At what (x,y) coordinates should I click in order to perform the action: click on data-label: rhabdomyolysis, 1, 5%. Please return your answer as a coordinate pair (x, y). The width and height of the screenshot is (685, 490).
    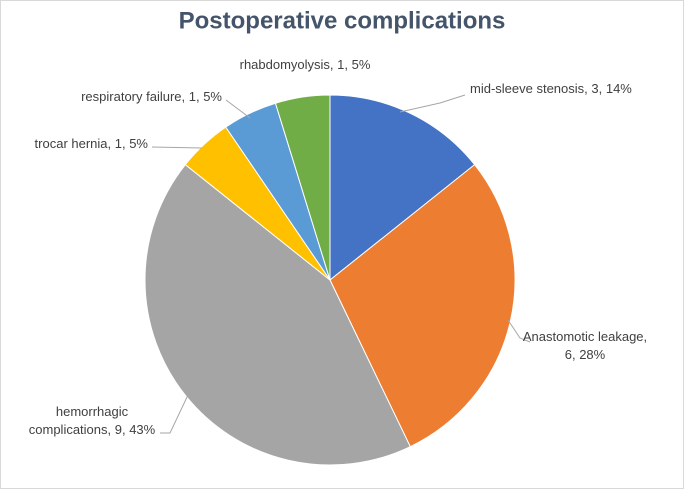
    Looking at the image, I should click on (305, 64).